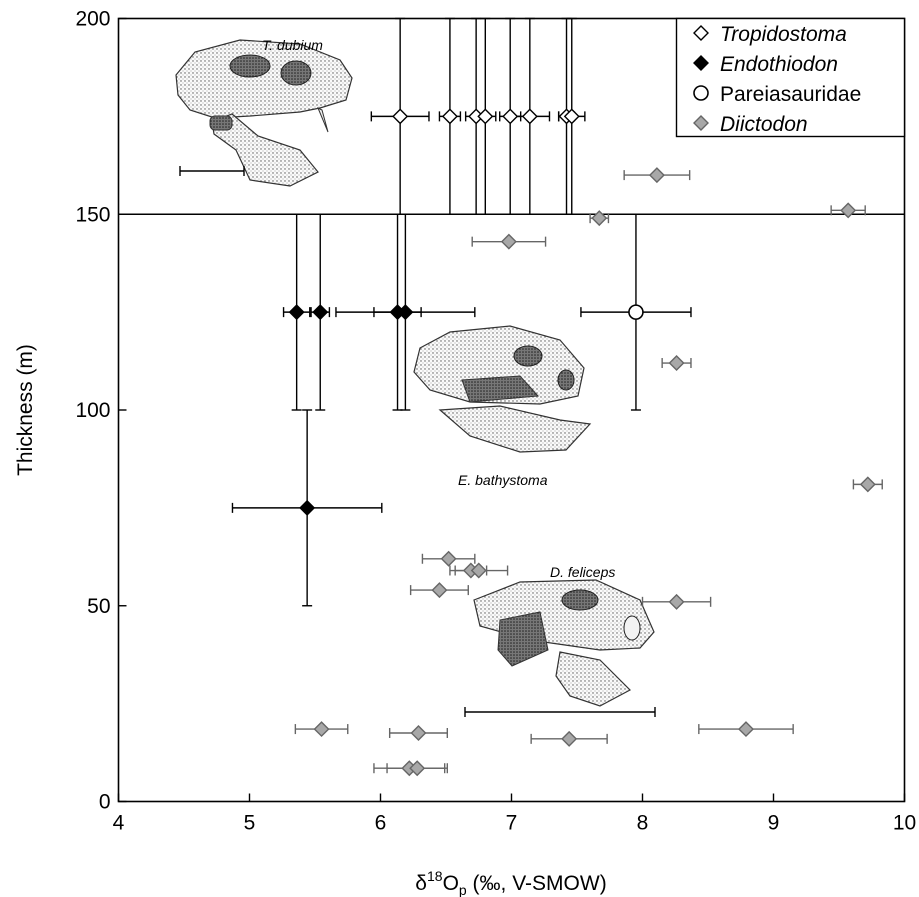 Image resolution: width=919 pixels, height=897 pixels. Describe the element at coordinates (512, 823) in the screenshot. I see `x-tick-label-3: 7` at that location.